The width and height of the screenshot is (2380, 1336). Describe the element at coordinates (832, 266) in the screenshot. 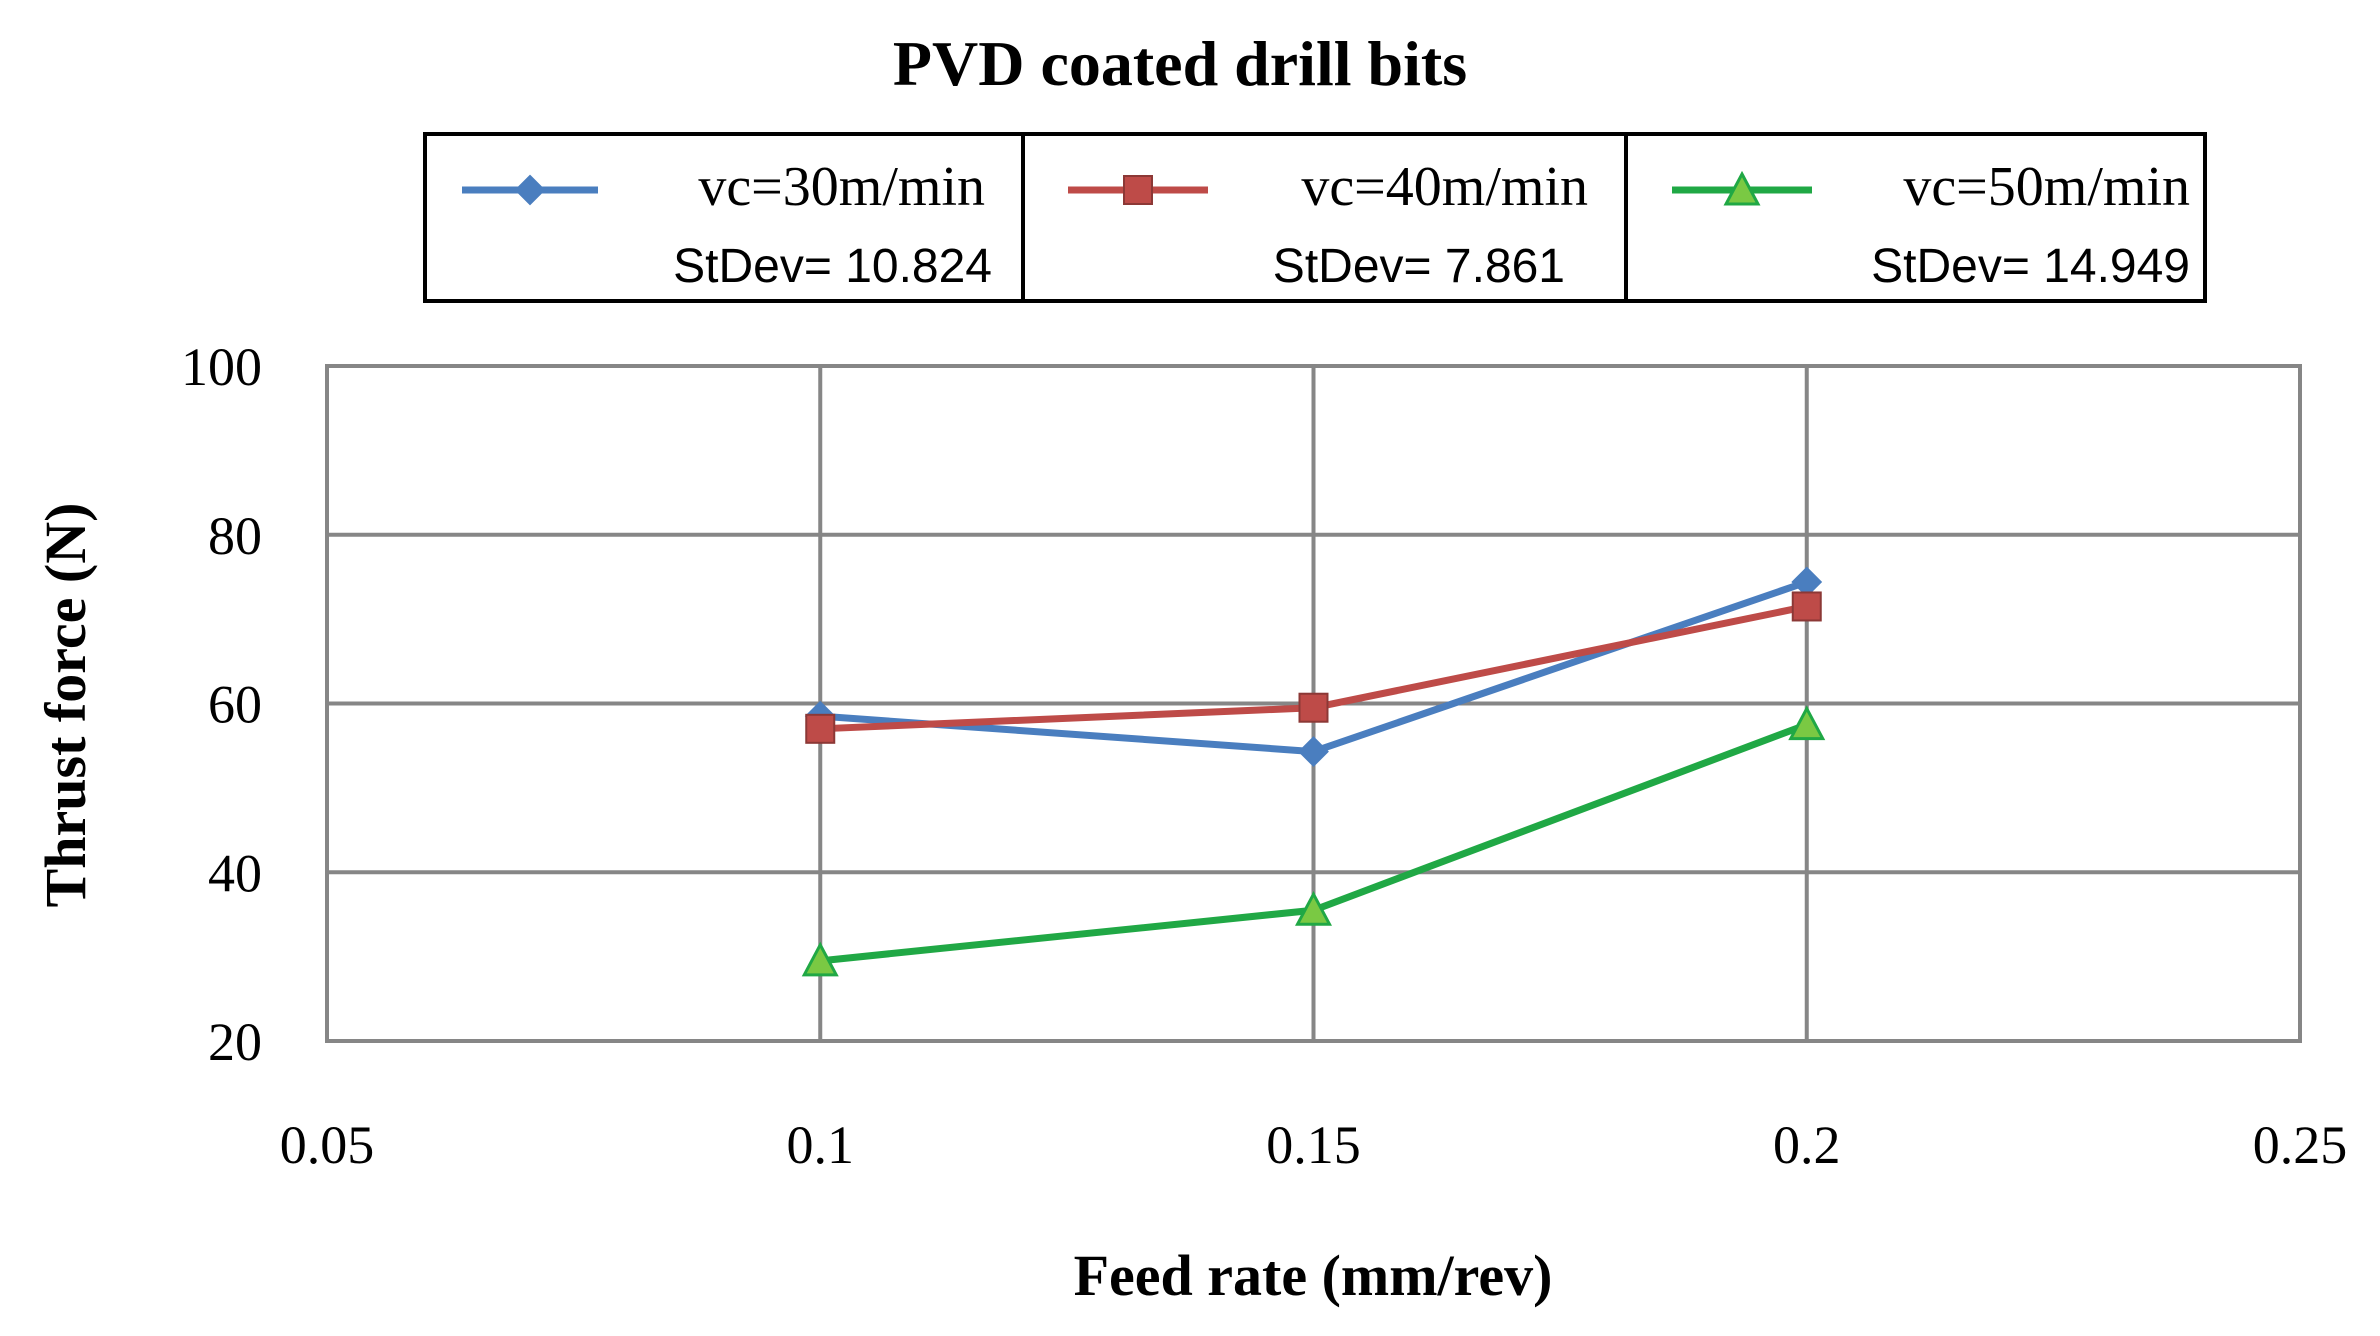

I see `legend-stdev-vc30: StDev= 10.824` at that location.